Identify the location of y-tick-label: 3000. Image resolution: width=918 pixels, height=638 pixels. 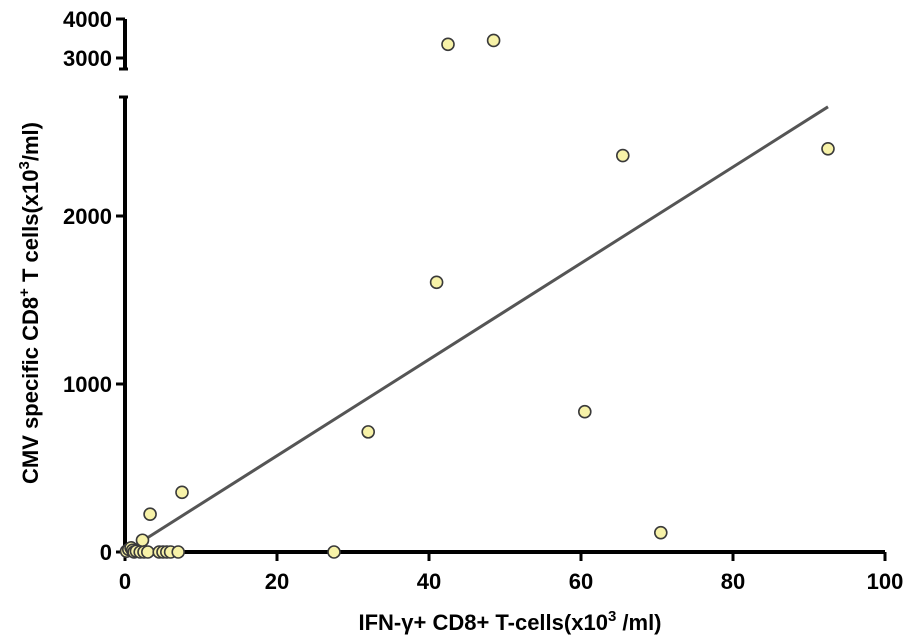
(87, 58).